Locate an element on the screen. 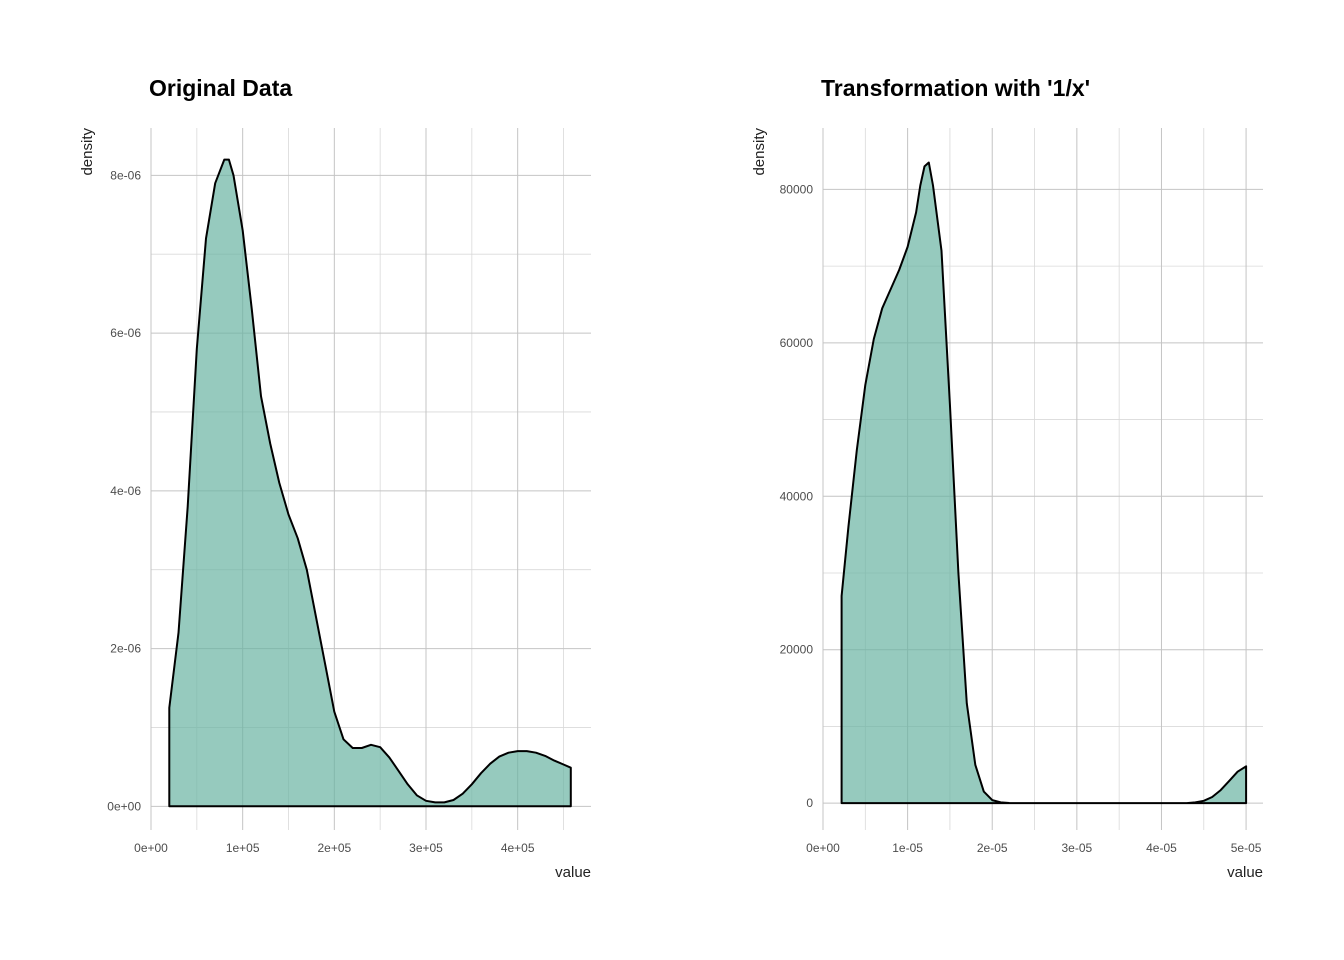  x-tick-label: 1e-05 is located at coordinates (907, 848).